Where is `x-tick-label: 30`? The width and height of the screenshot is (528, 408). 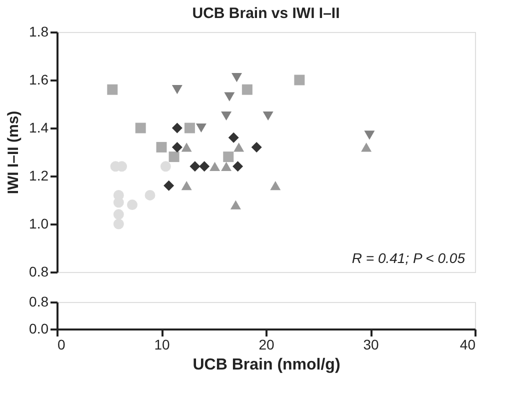
x-tick-label: 30 is located at coordinates (371, 344).